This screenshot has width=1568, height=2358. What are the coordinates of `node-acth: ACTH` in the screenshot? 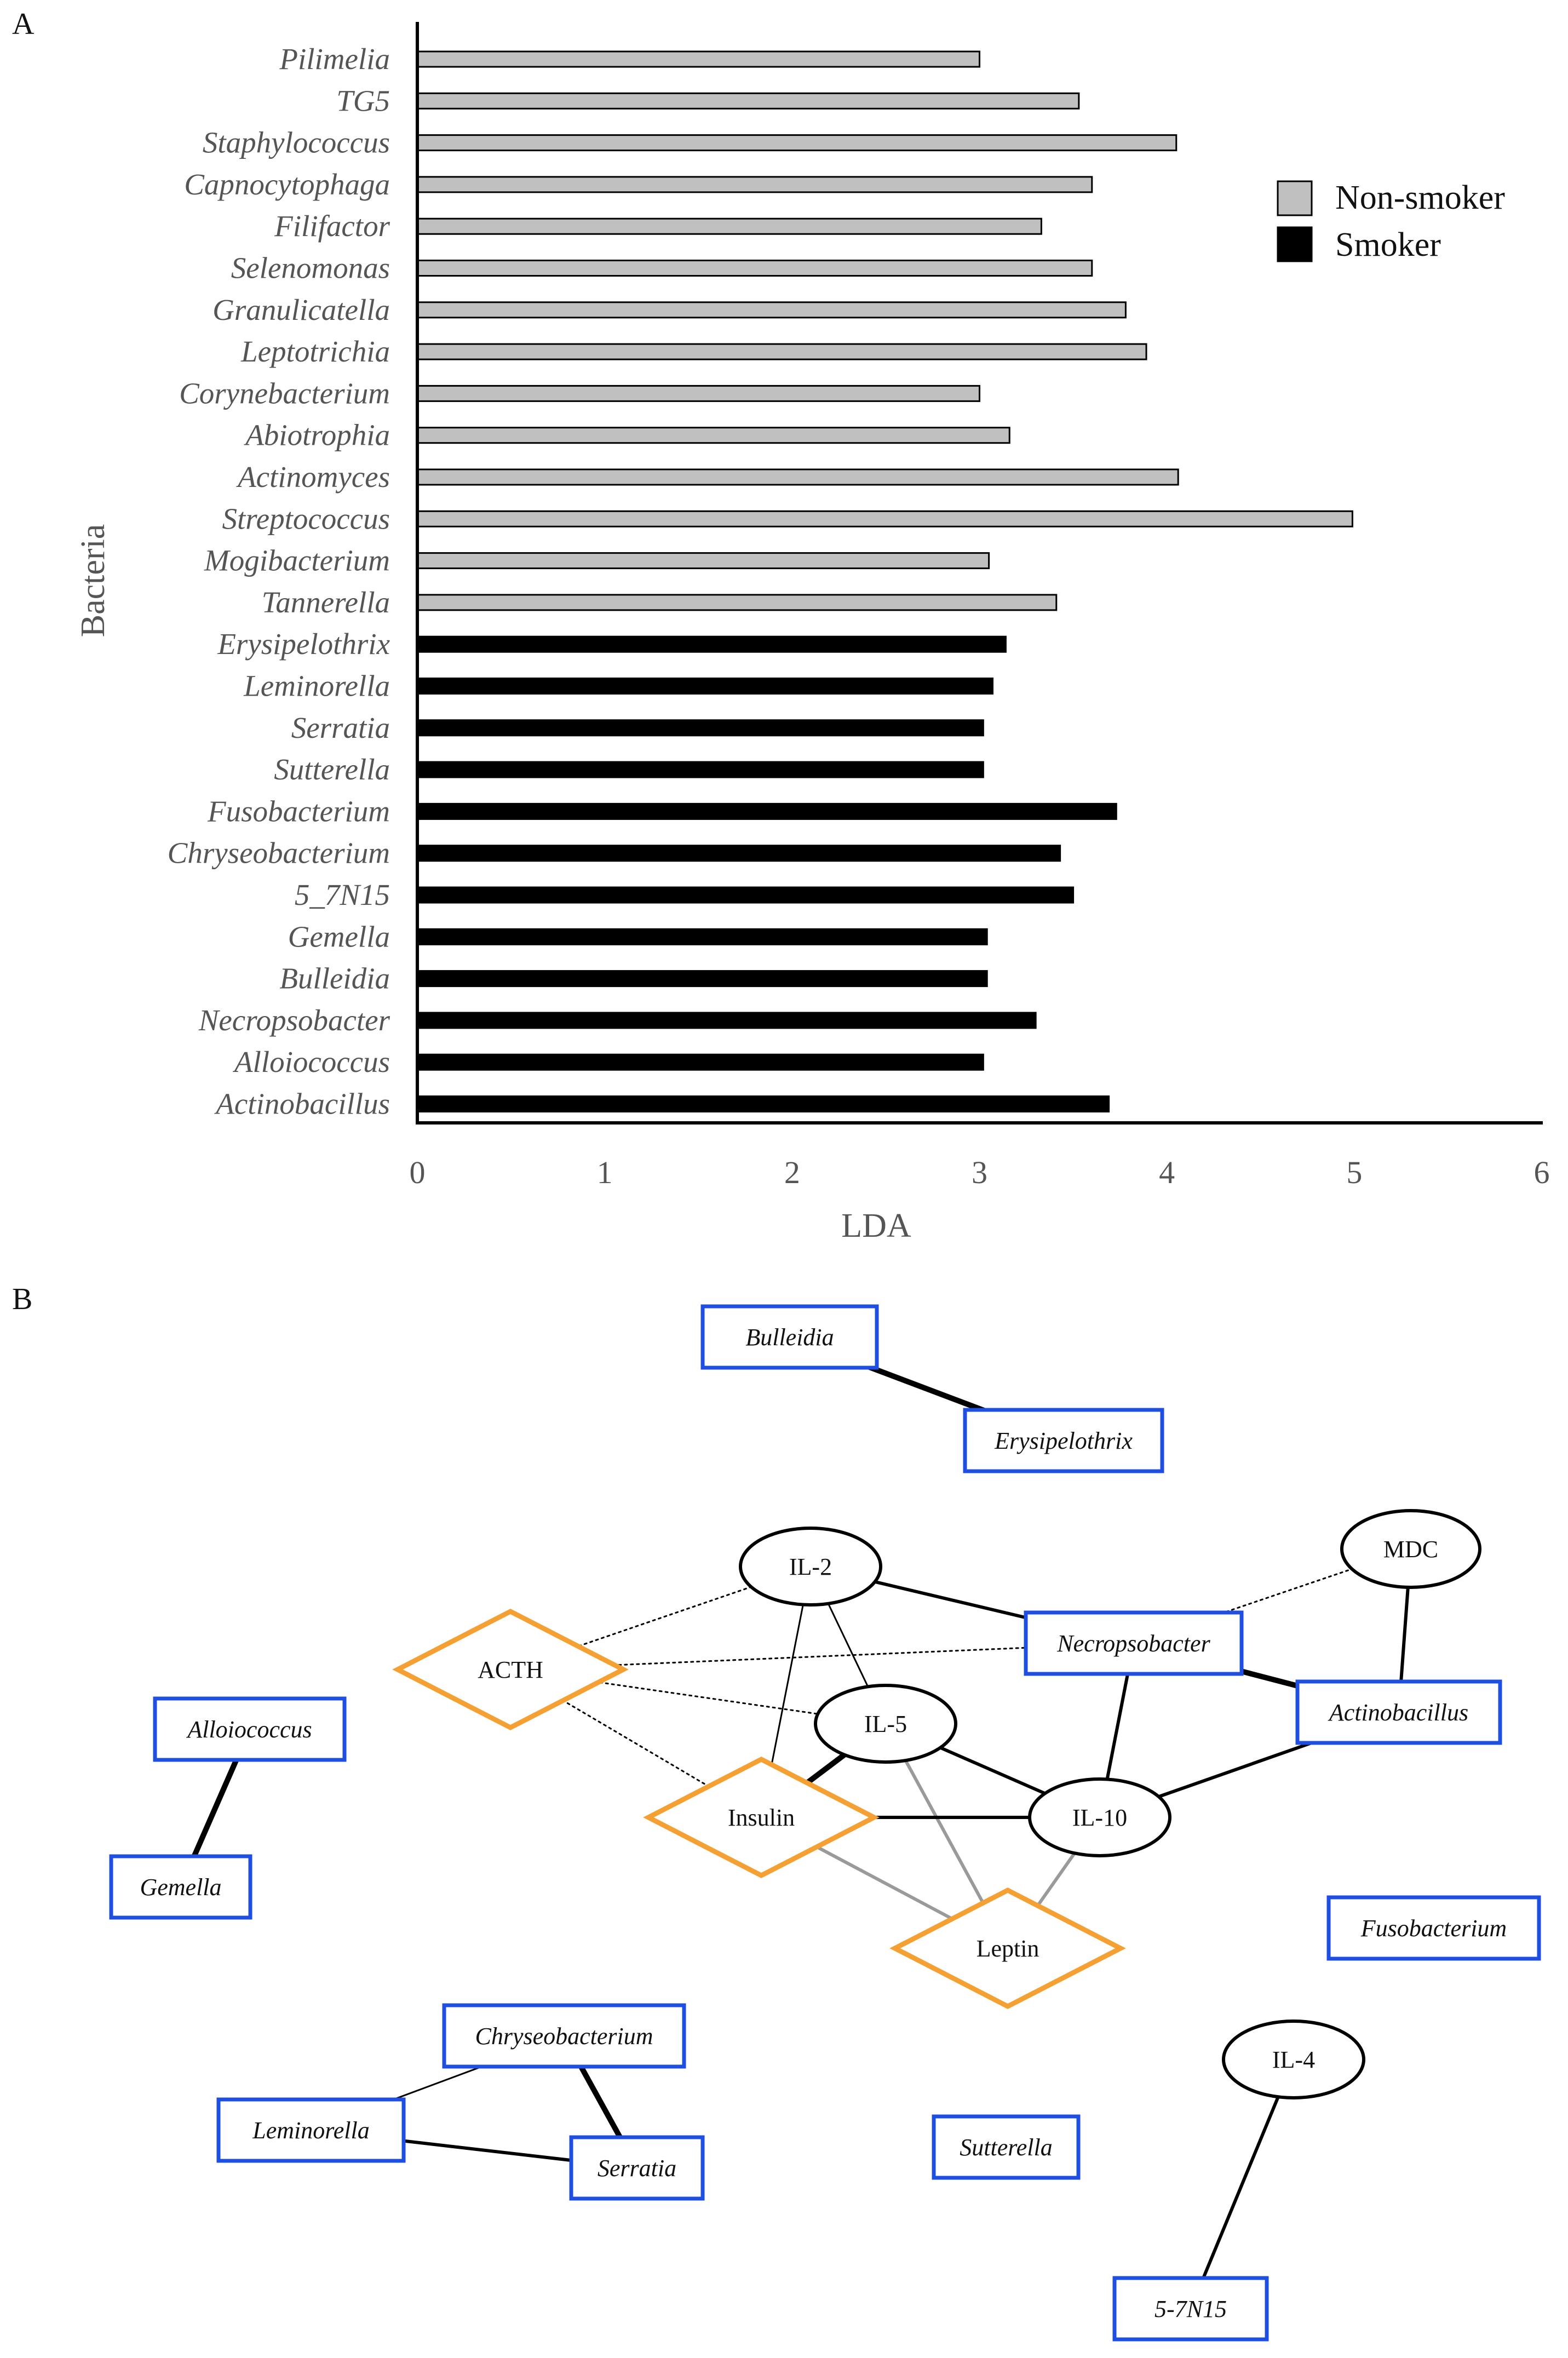 It's located at (510, 1669).